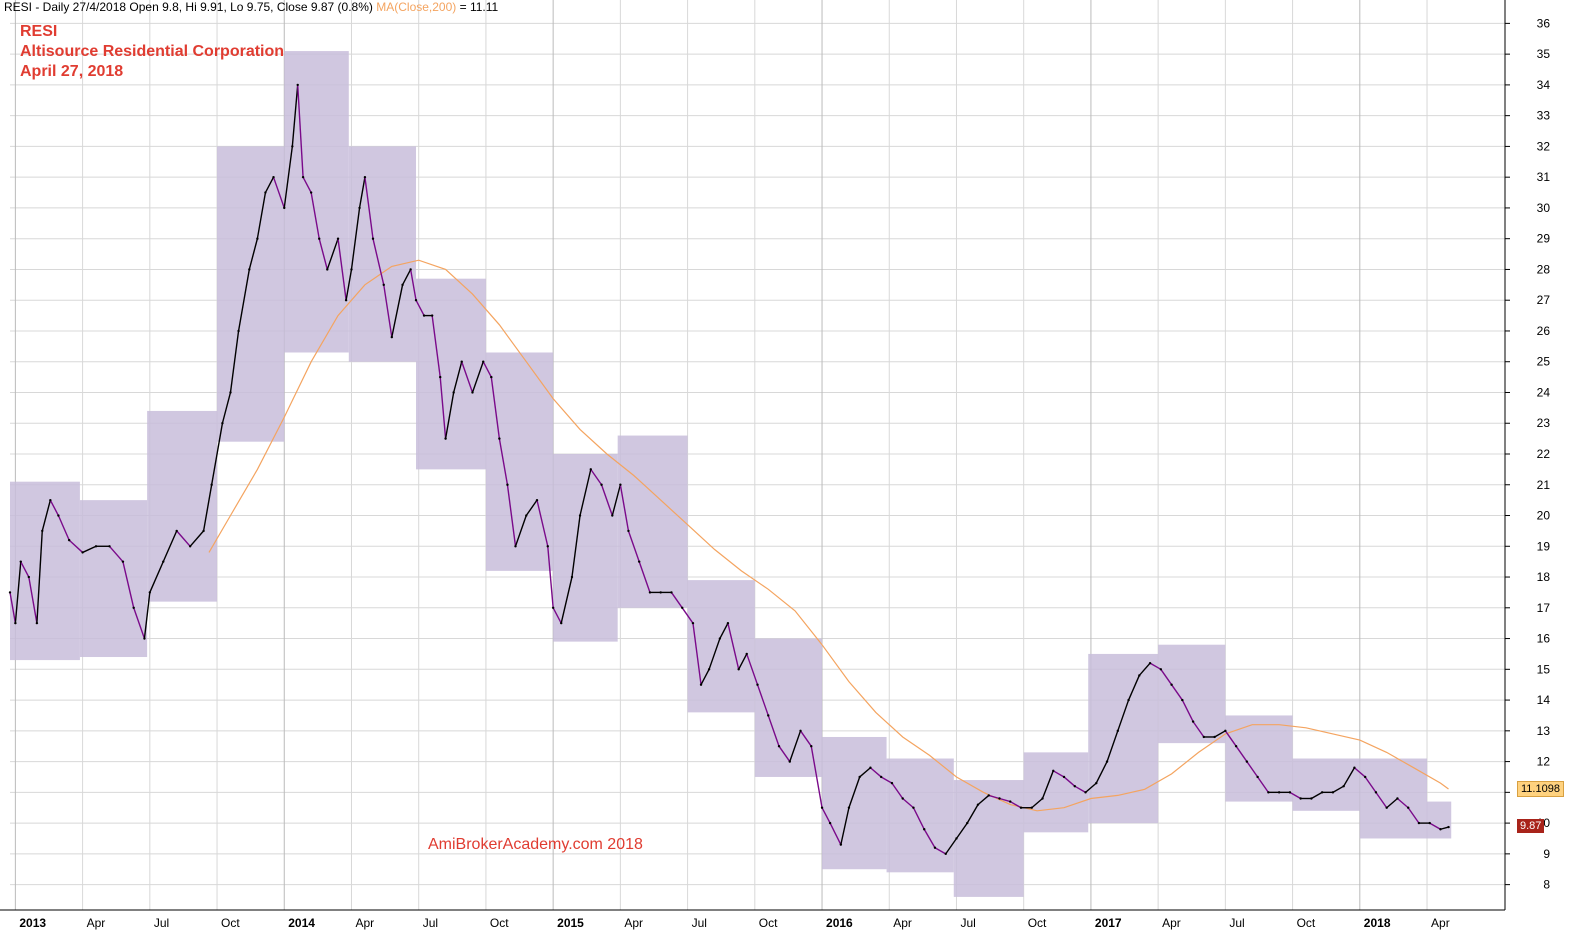 The width and height of the screenshot is (1592, 934). What do you see at coordinates (1540, 788) in the screenshot?
I see `ma-value-tag: 11.1098` at bounding box center [1540, 788].